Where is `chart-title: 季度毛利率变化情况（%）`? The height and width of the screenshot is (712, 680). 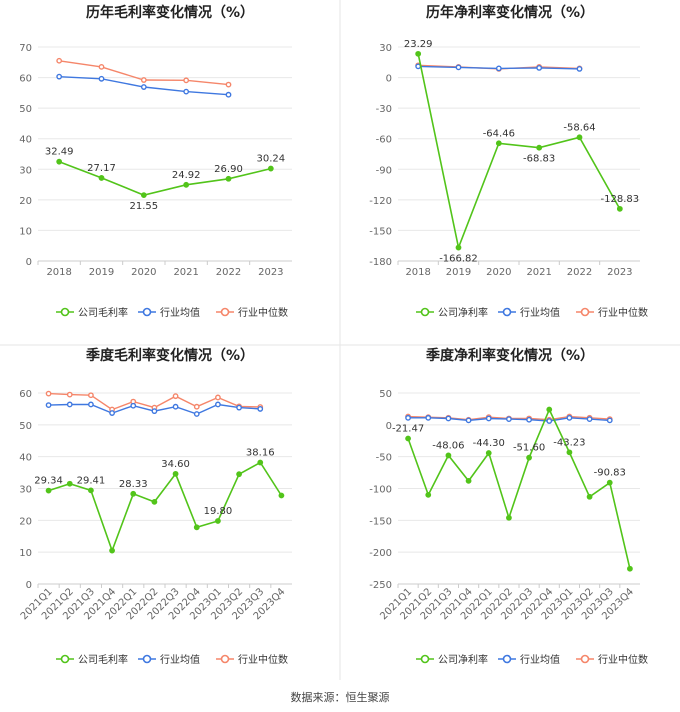 chart-title: 季度毛利率变化情况（%） is located at coordinates (169, 355).